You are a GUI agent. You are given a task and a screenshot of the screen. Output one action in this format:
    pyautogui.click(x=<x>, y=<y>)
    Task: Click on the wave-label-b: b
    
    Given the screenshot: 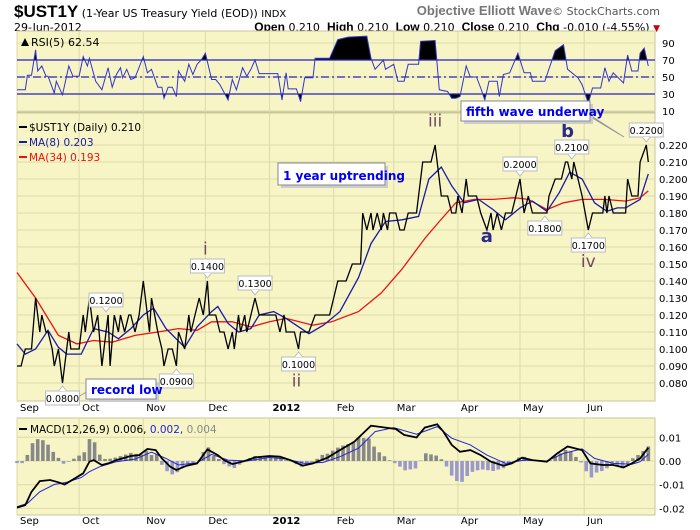 What is the action you would take?
    pyautogui.click(x=567, y=131)
    